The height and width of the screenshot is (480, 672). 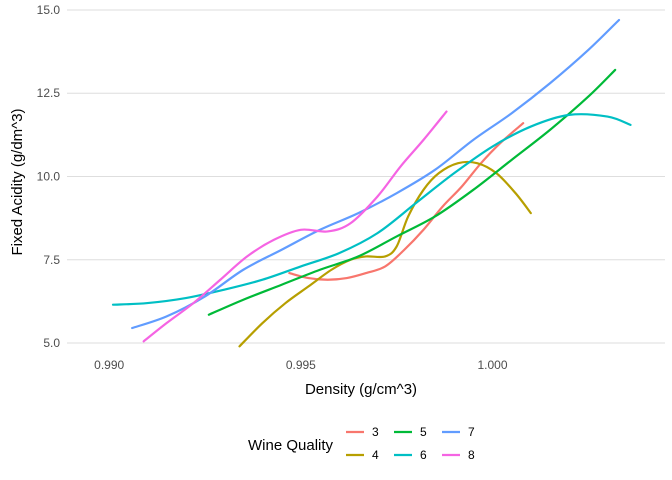 I want to click on x-tick-label: 0.995, so click(x=301, y=365).